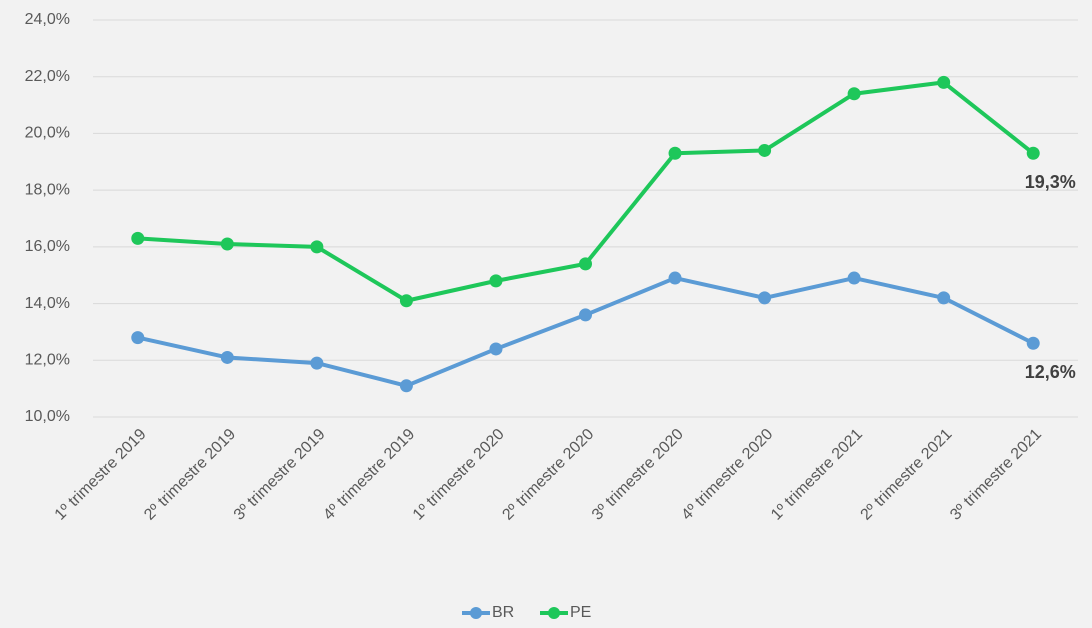  Describe the element at coordinates (47, 246) in the screenshot. I see `y-tick-label: 16,0%` at that location.